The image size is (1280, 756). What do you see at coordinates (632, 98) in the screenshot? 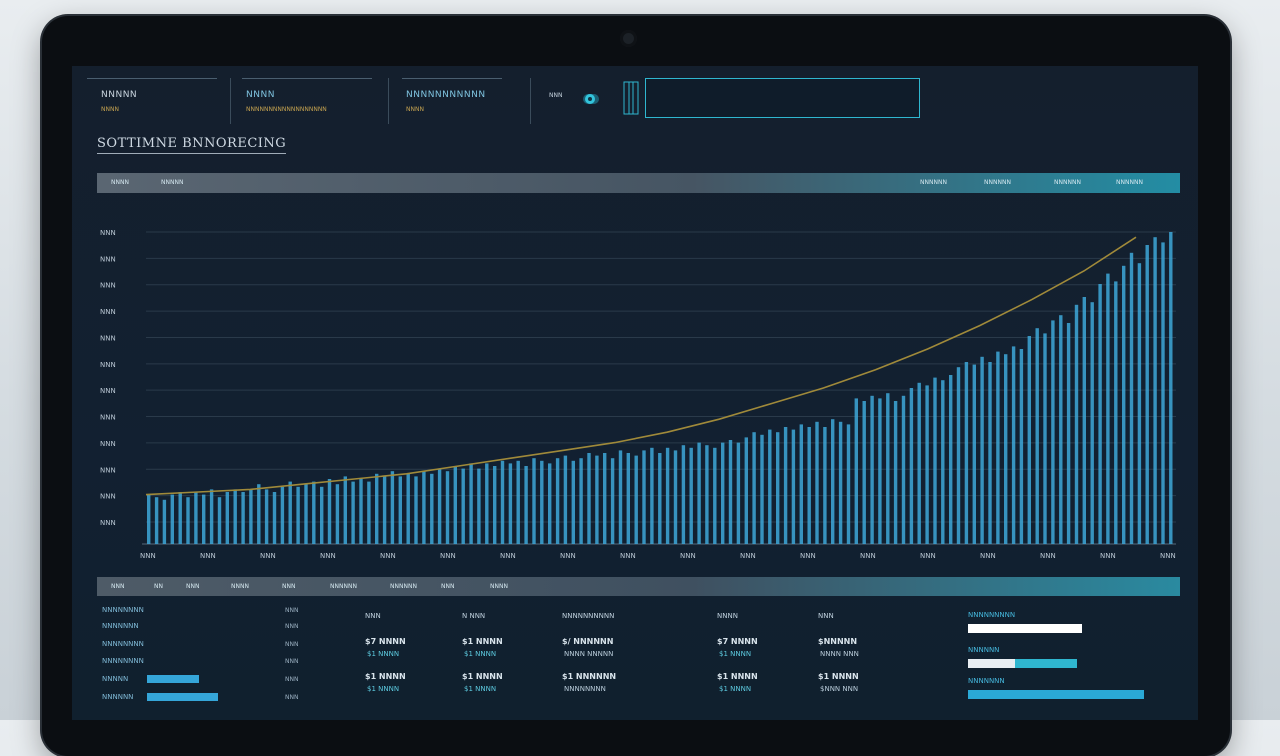
I see `grid-icon` at bounding box center [632, 98].